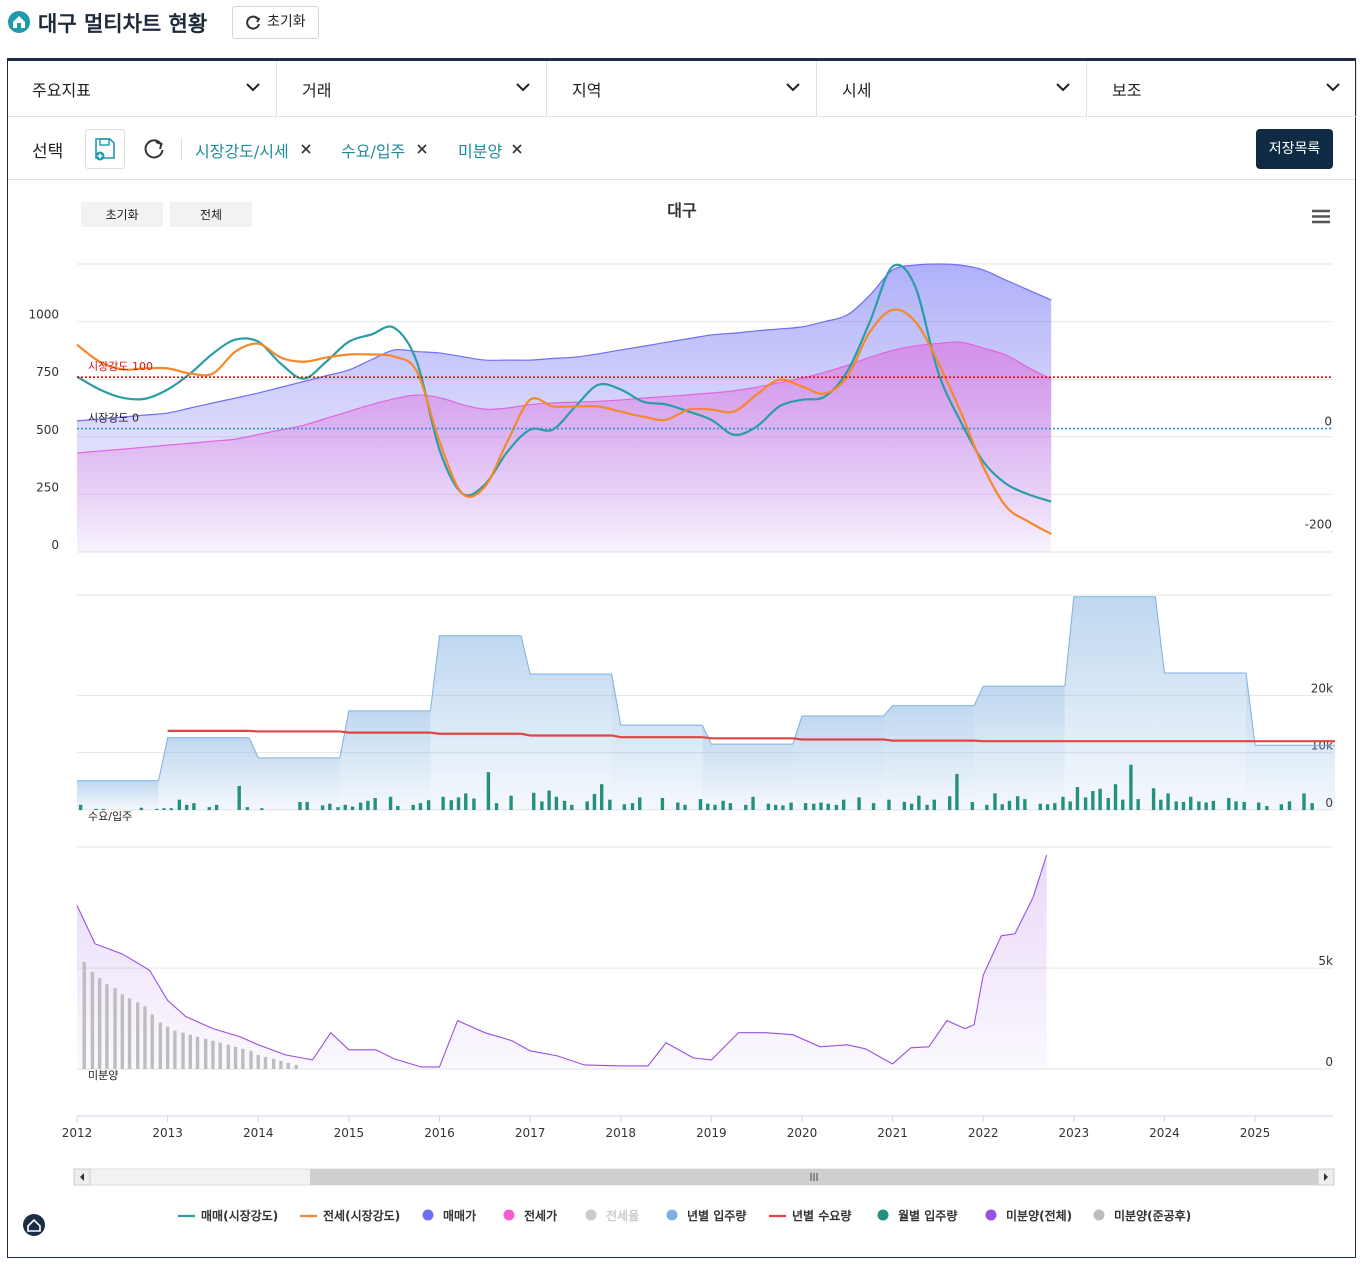  I want to click on dropdown-menu: 주요지표, so click(142, 89).